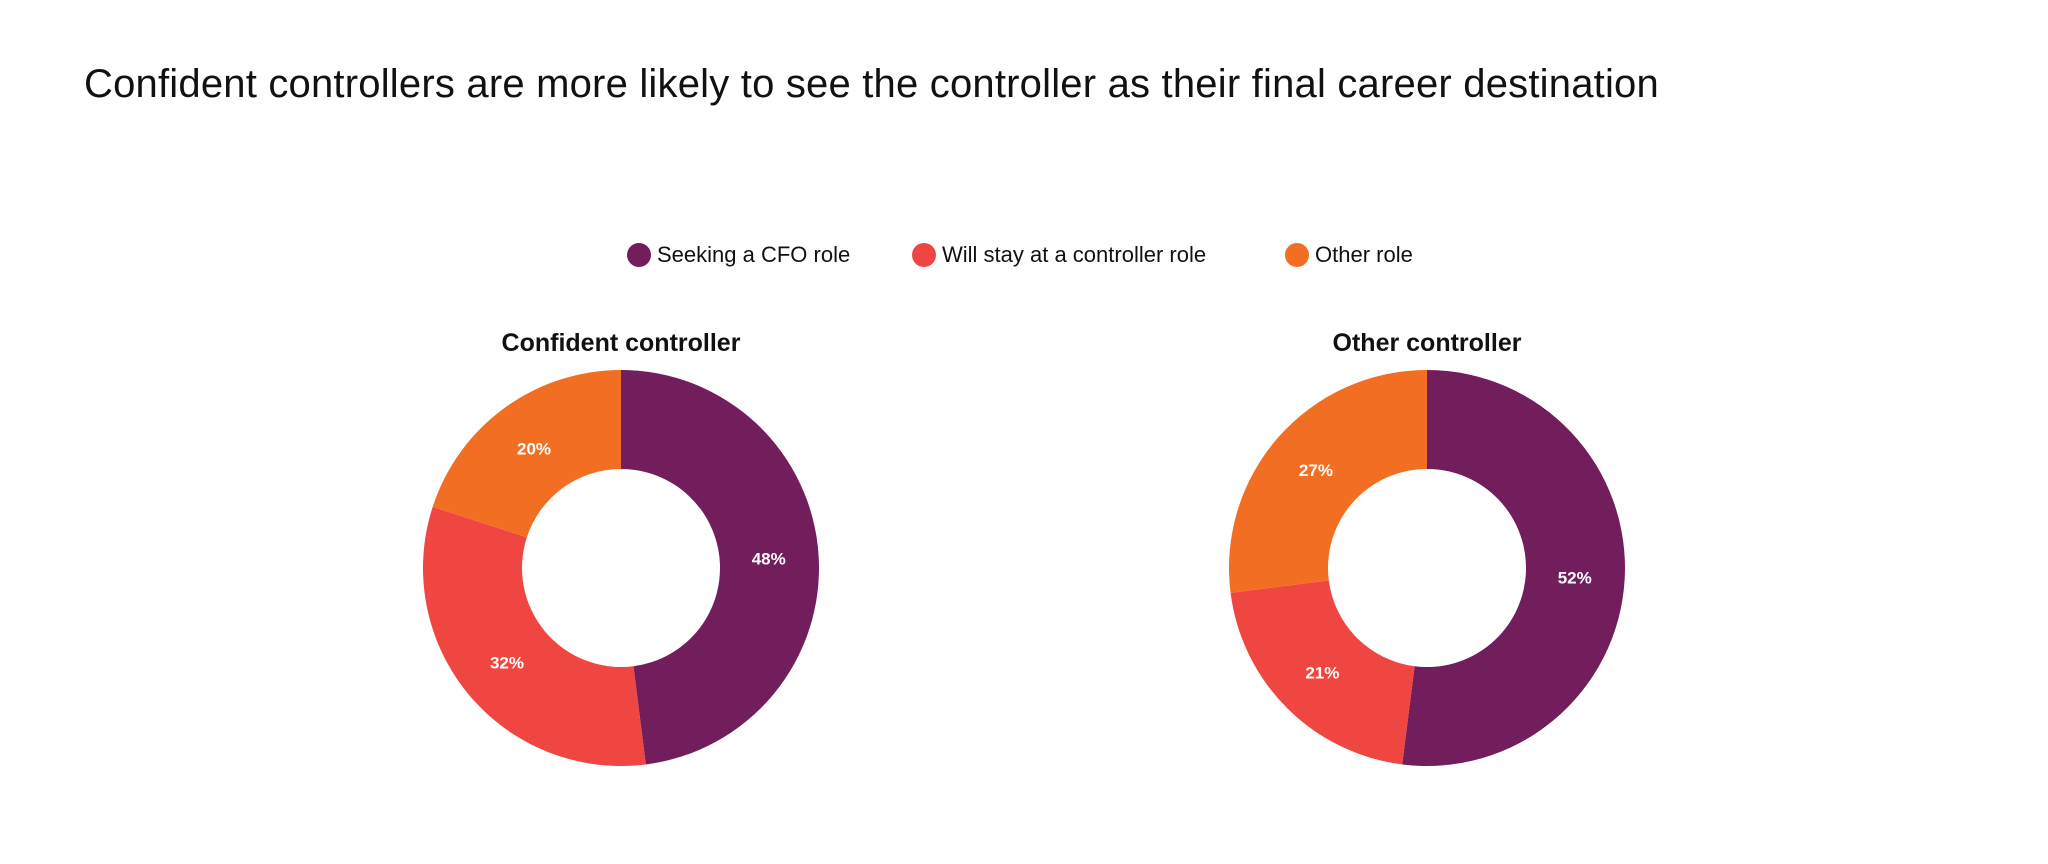 This screenshot has height=864, width=2048. I want to click on legend-item-cfo: Seeking a CFO role, so click(738, 255).